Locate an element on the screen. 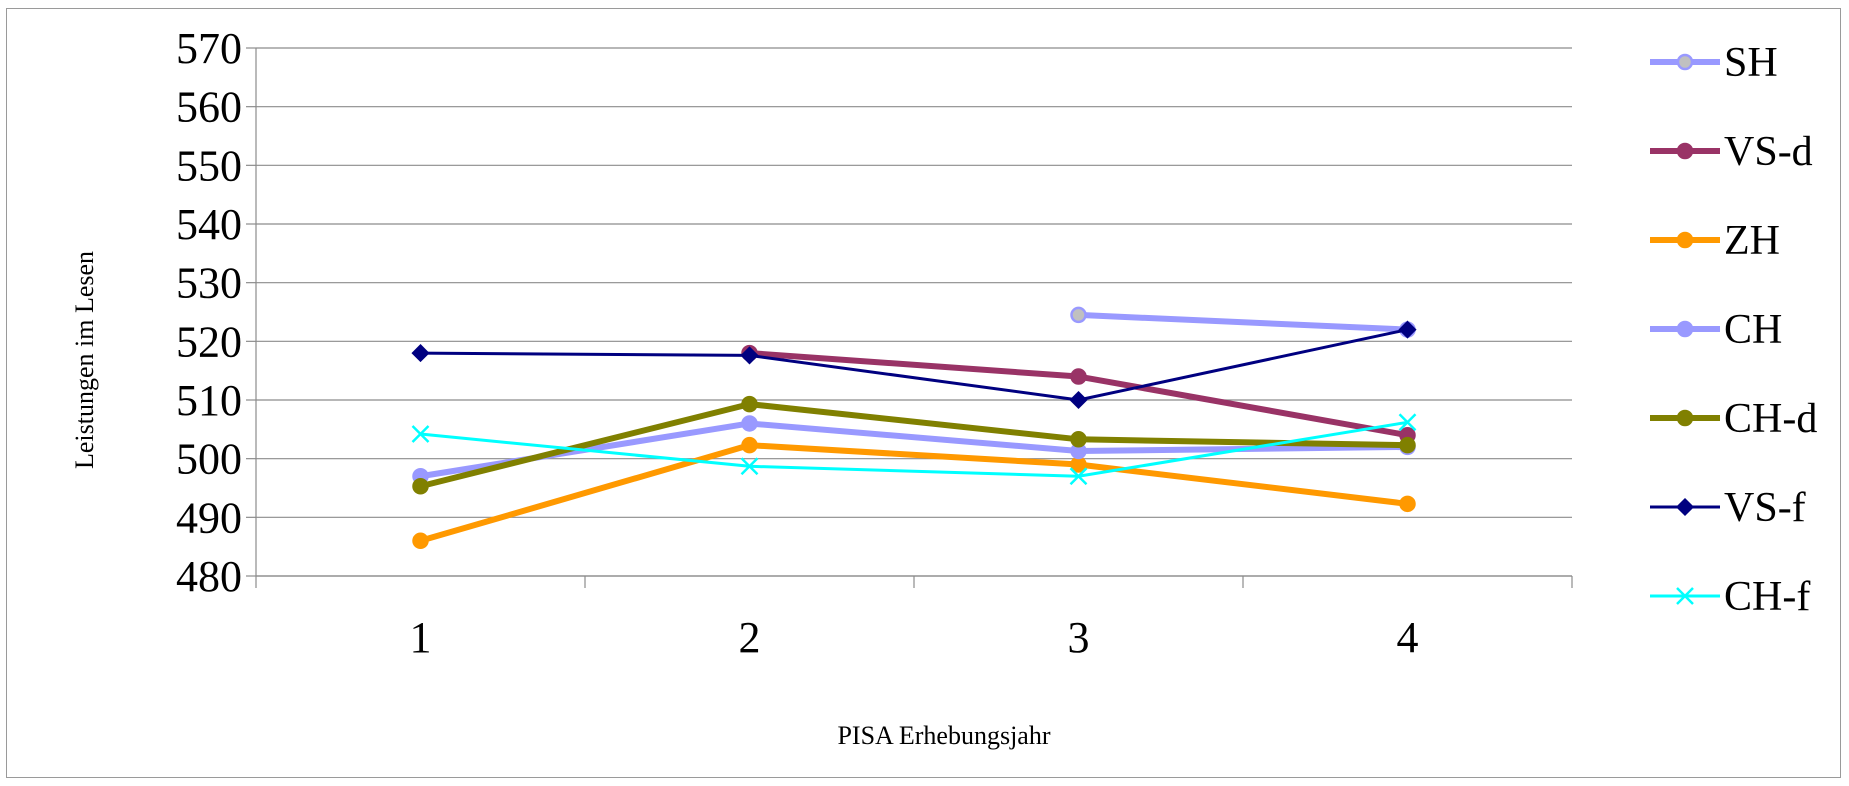 This screenshot has width=1849, height=786. series-zh-line is located at coordinates (914, 493).